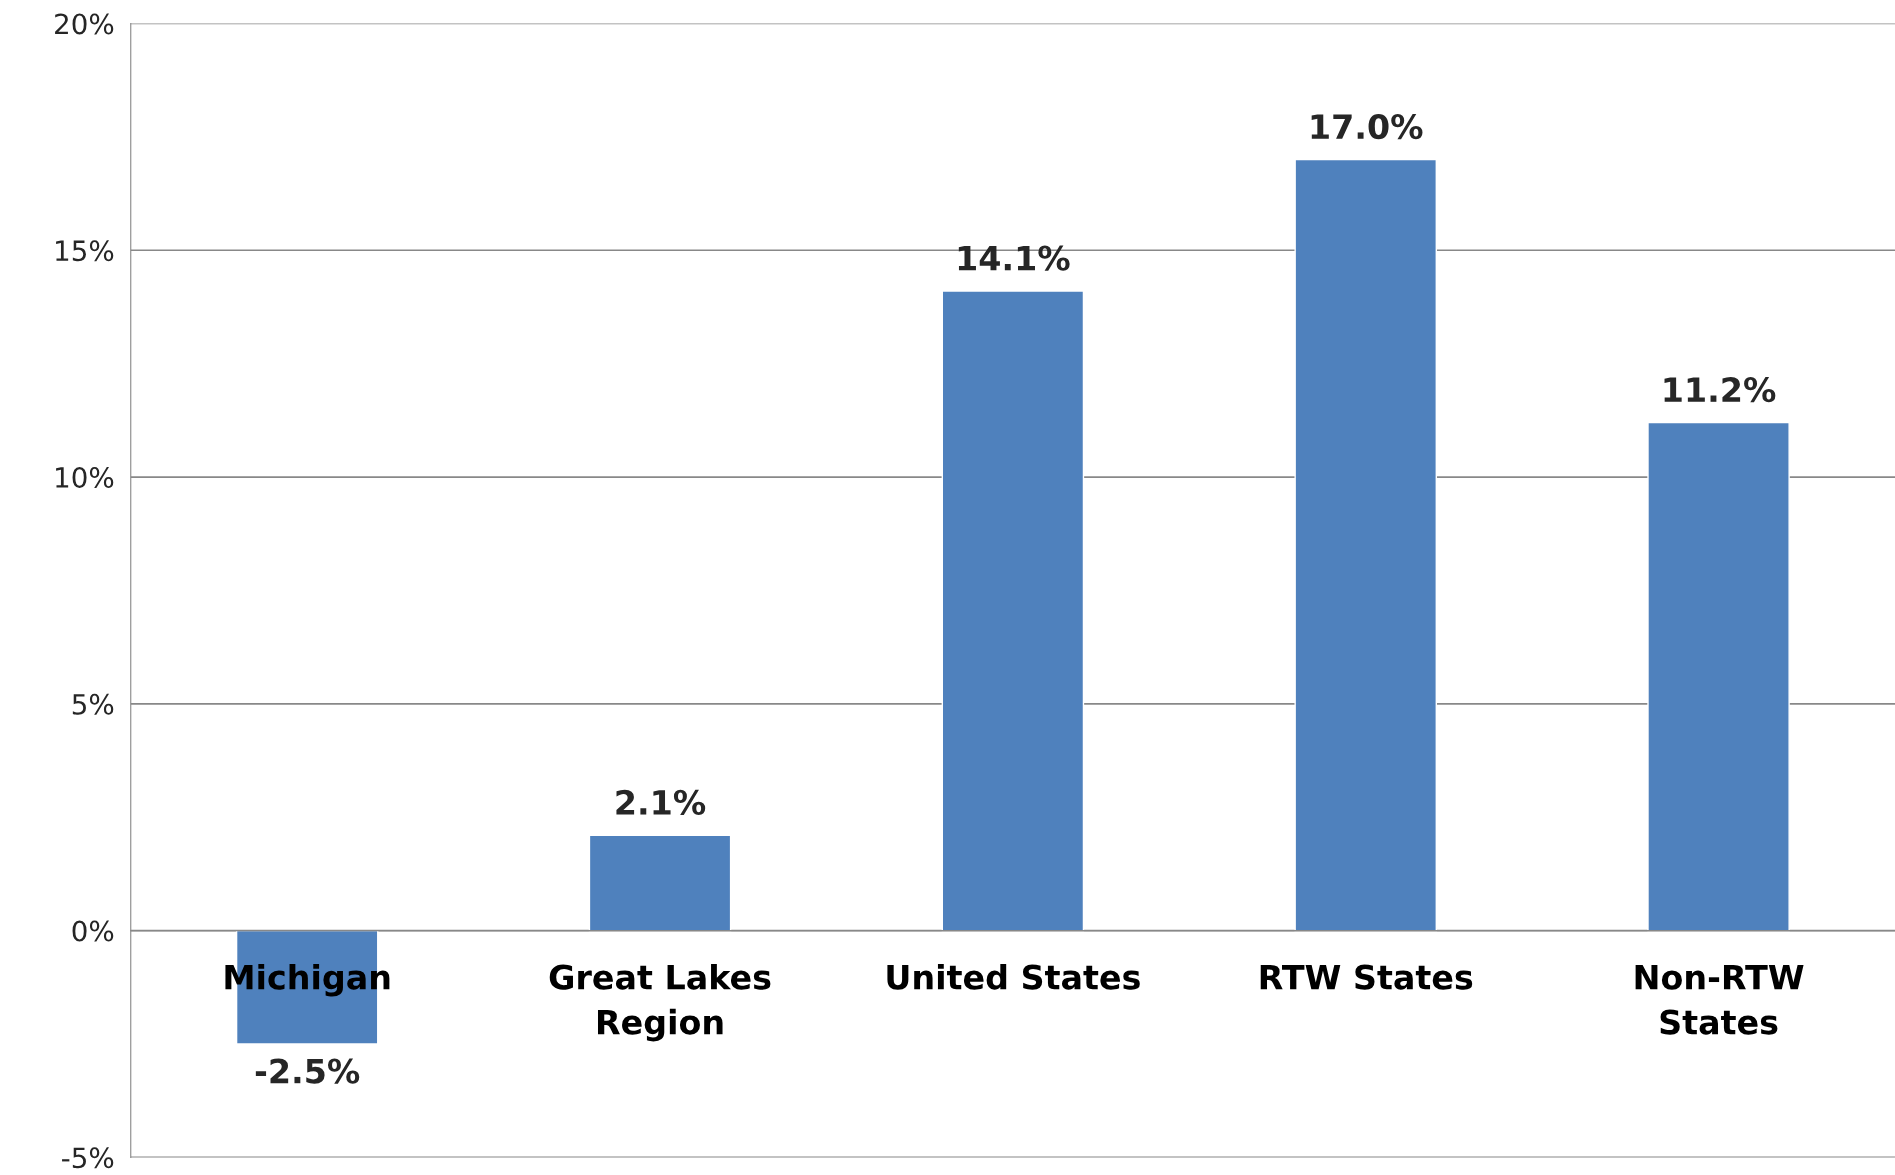  What do you see at coordinates (93, 704) in the screenshot?
I see `y-tick-label: 5%` at bounding box center [93, 704].